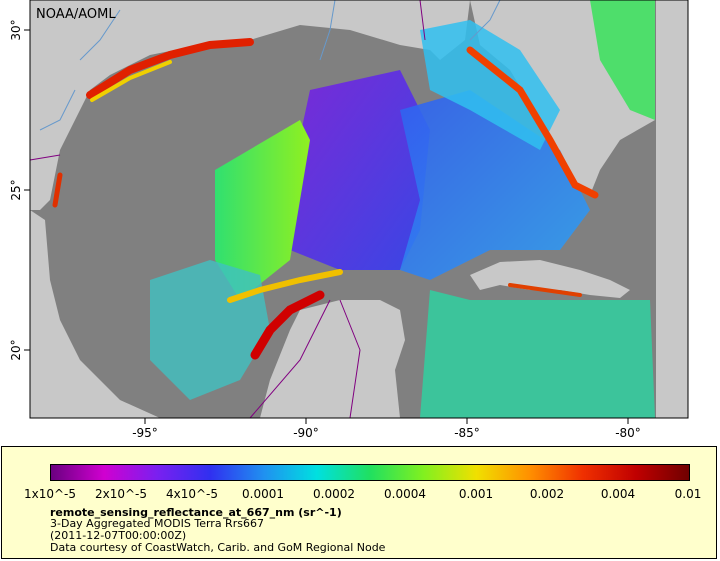 The image size is (720, 561). What do you see at coordinates (495, 185) in the screenshot?
I see `swath-east-blue` at bounding box center [495, 185].